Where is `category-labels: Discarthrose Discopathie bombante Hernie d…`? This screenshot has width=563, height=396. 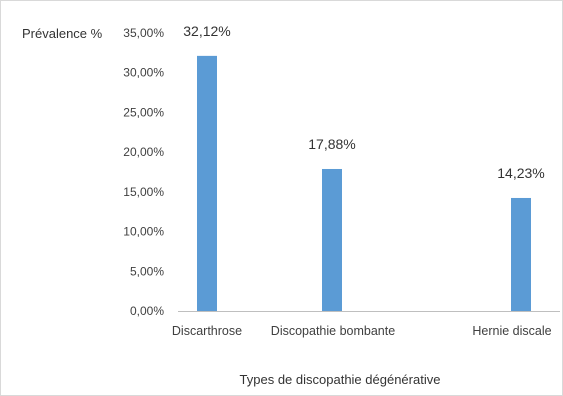
category-labels: Discarthrose Discopathie bombante Hernie d… is located at coordinates (362, 331).